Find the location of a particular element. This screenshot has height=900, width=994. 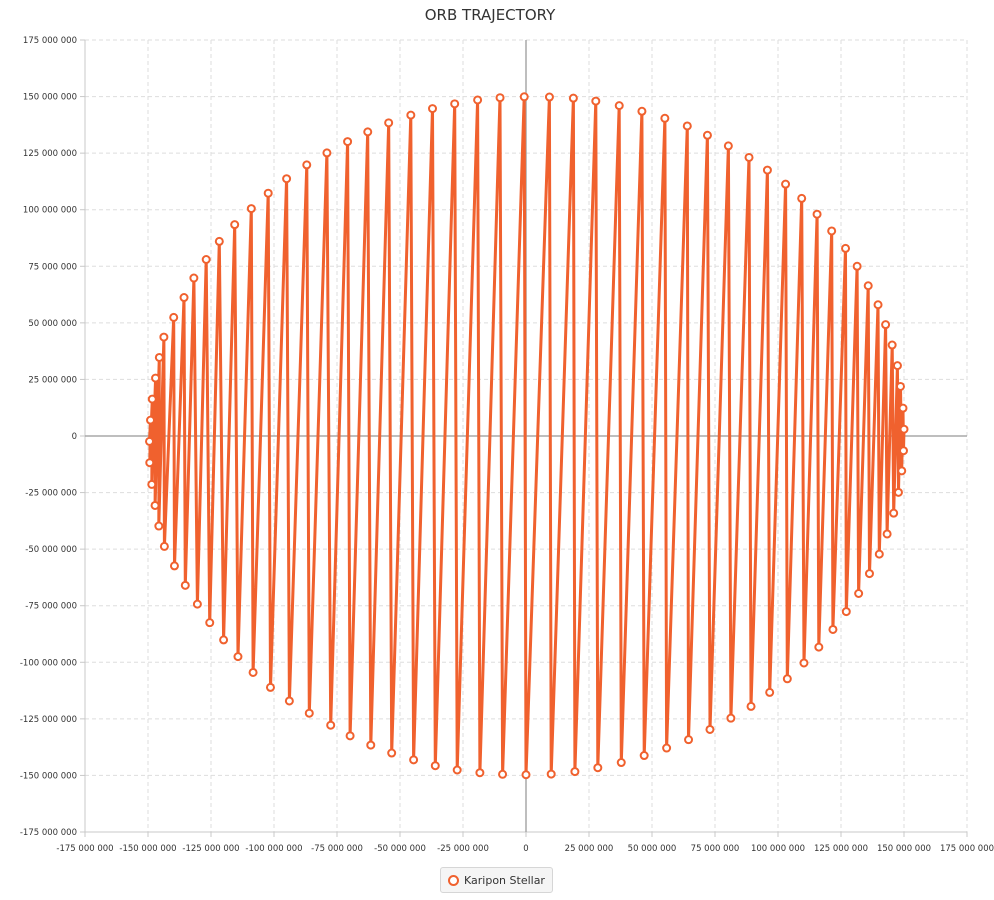

y-tick-label: -125 000 000 is located at coordinates (48, 720).